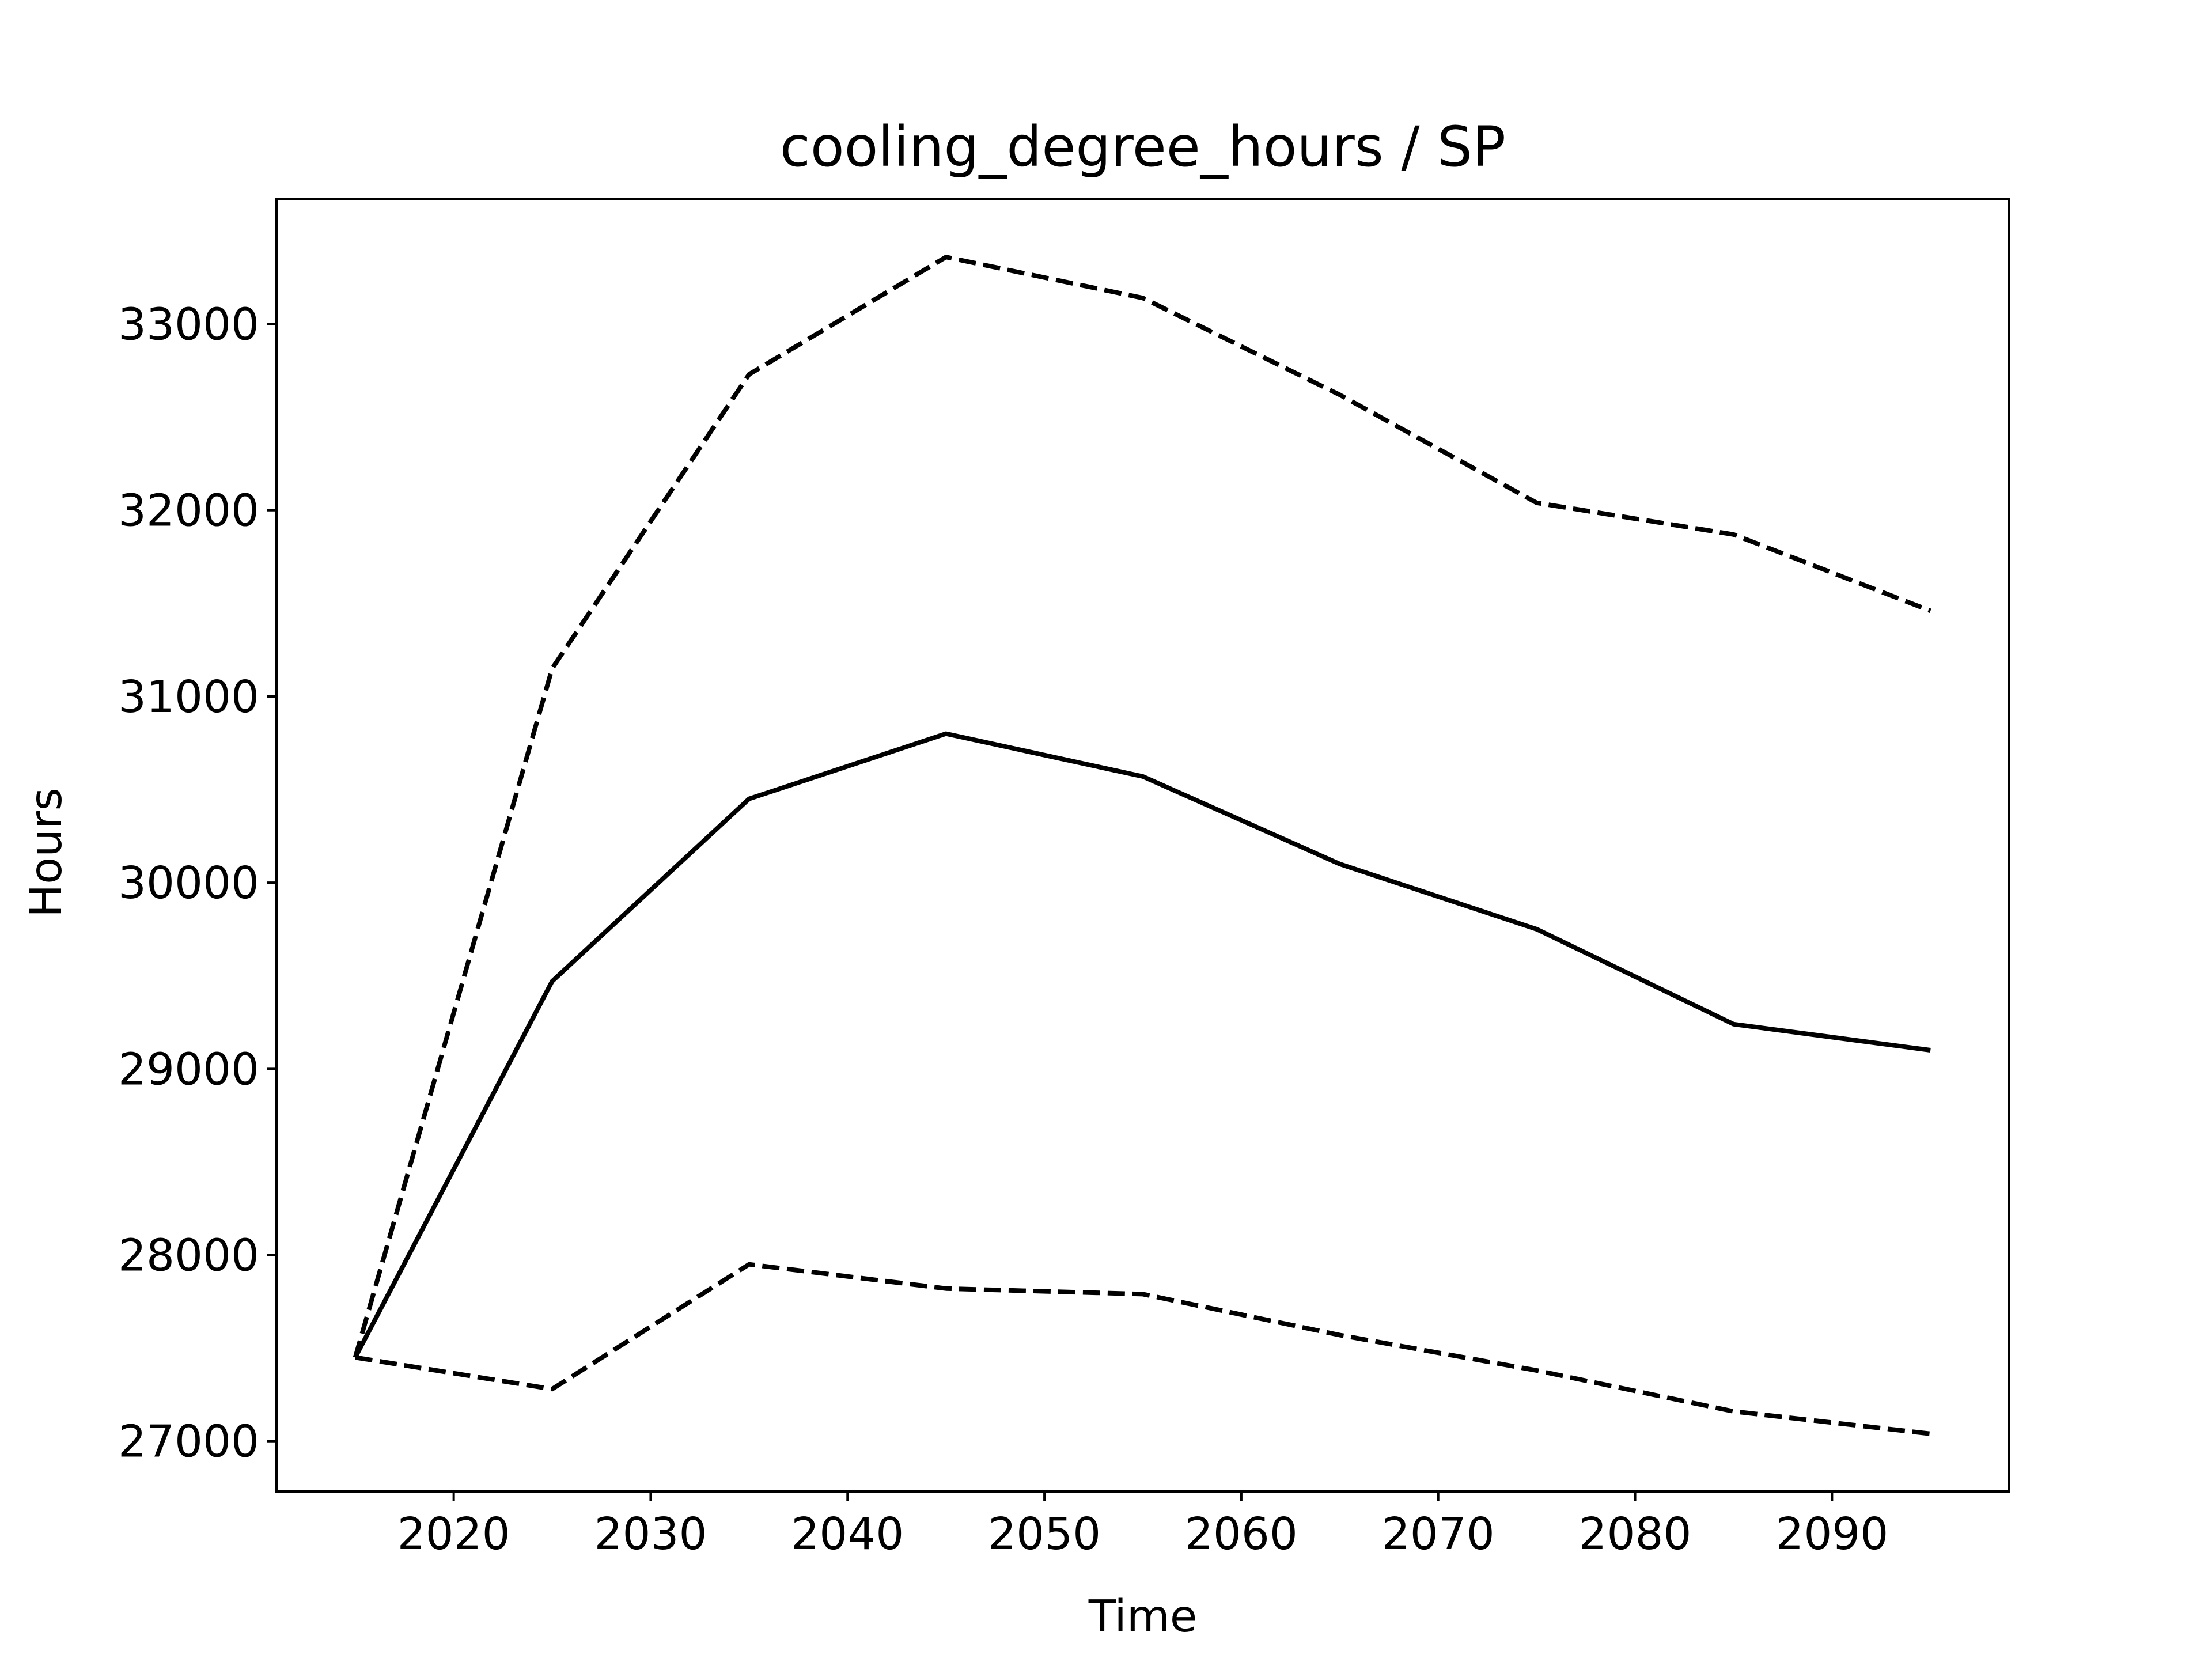 Image resolution: width=2212 pixels, height=1662 pixels. Describe the element at coordinates (46, 853) in the screenshot. I see `y-axis-label: Hours` at that location.